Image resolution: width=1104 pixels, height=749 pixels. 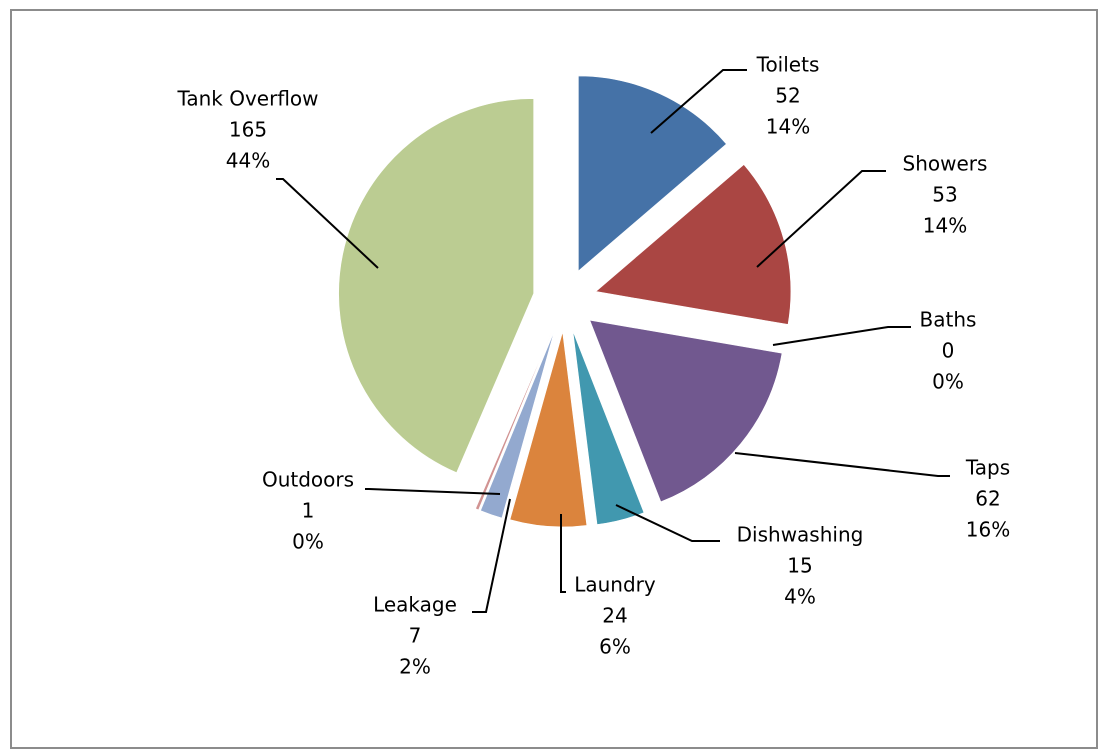 What do you see at coordinates (415, 605) in the screenshot?
I see `data-label-leakage-category: Leakage` at bounding box center [415, 605].